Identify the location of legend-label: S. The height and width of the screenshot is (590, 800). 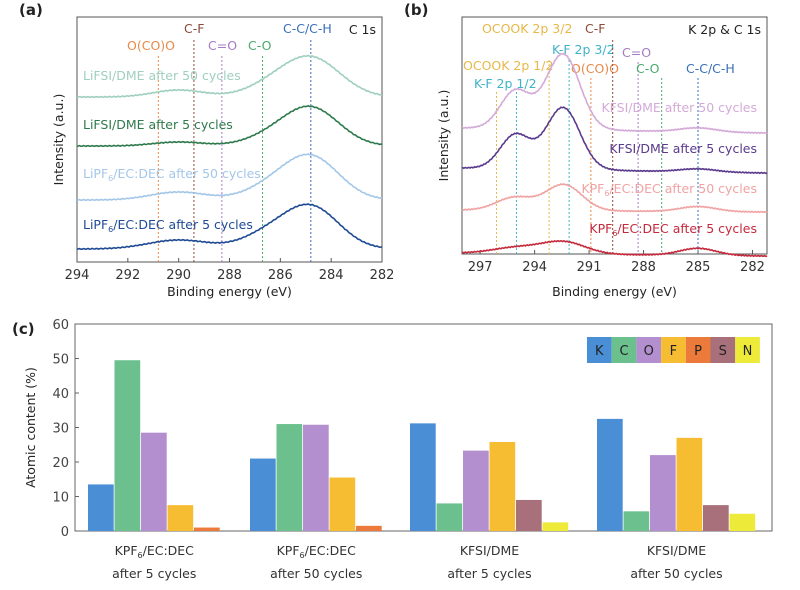
(723, 351).